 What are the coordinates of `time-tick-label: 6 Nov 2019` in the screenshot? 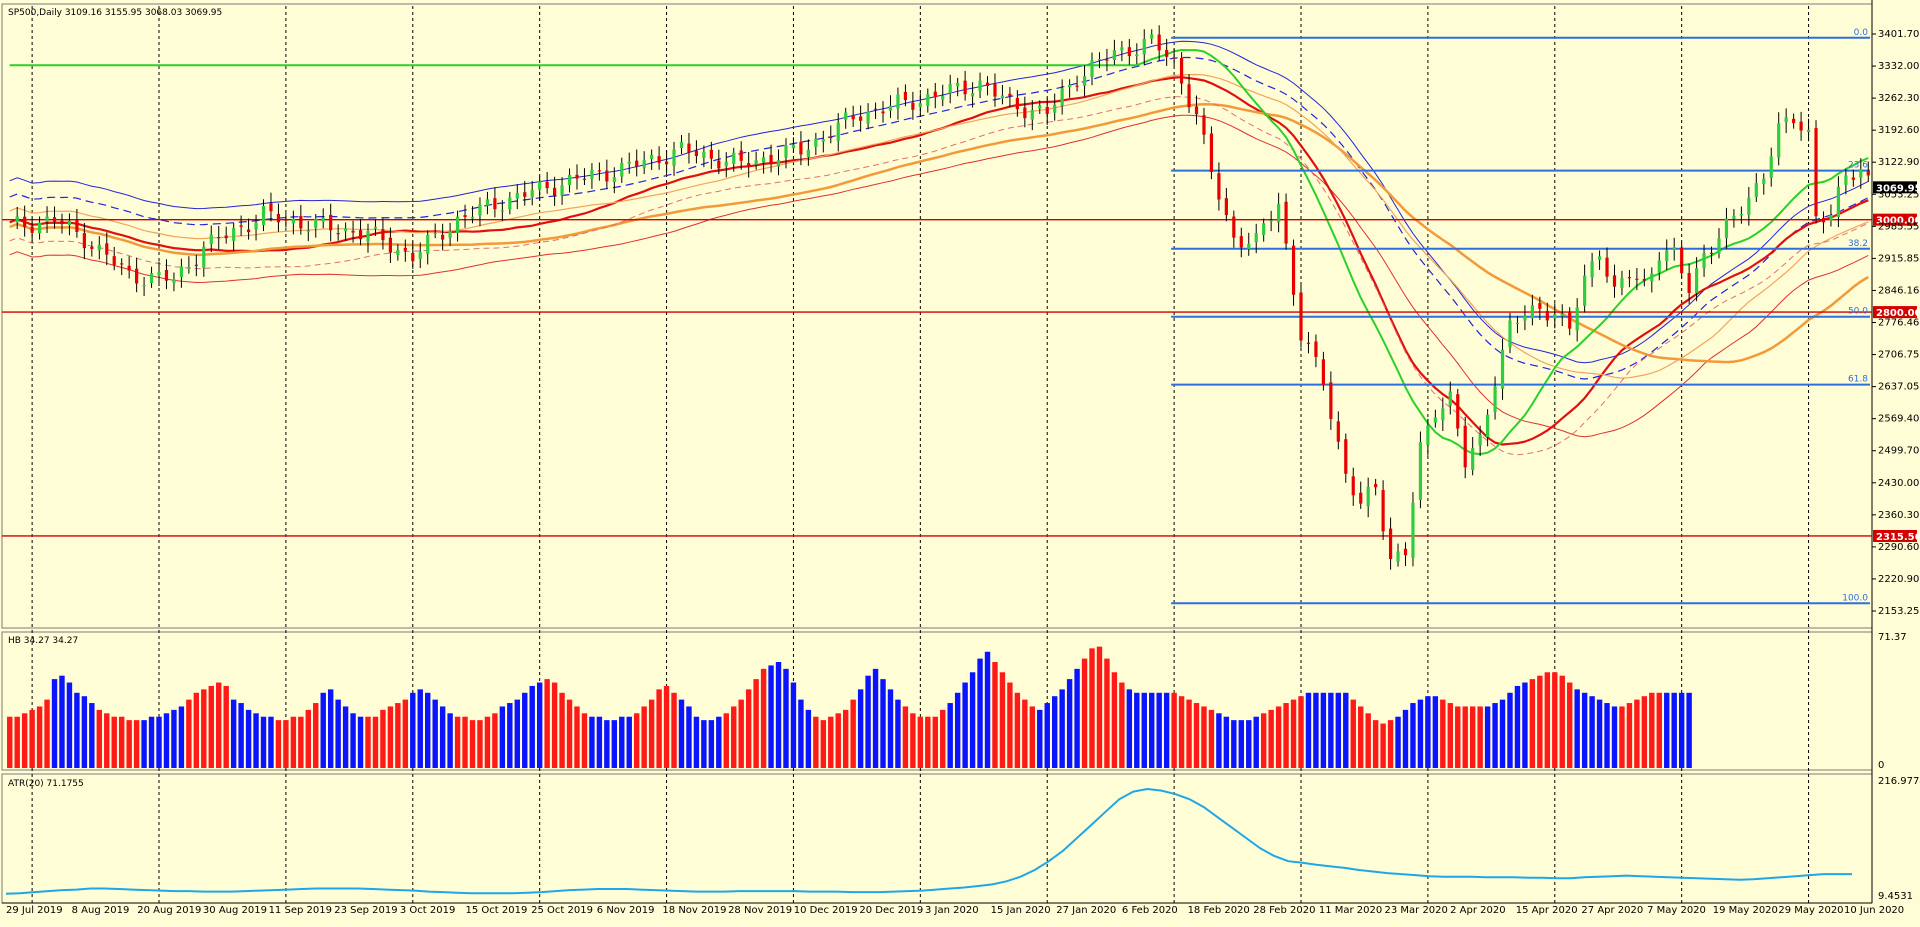 It's located at (626, 910).